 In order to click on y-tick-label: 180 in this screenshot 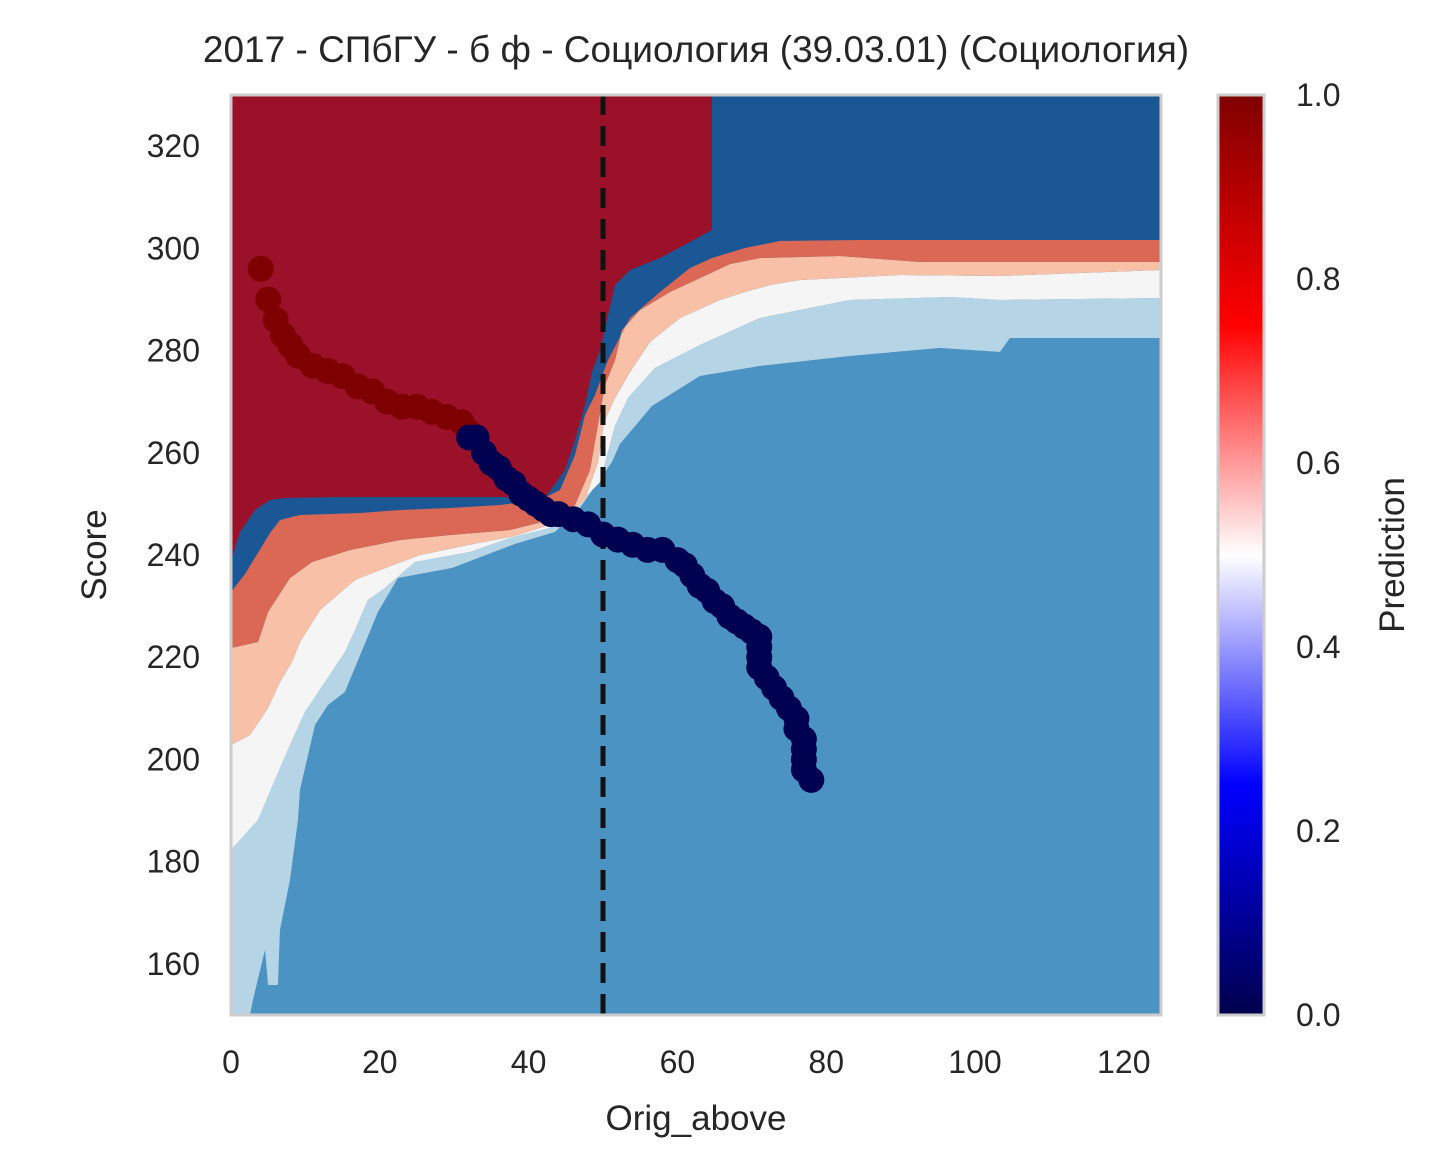, I will do `click(173, 862)`.